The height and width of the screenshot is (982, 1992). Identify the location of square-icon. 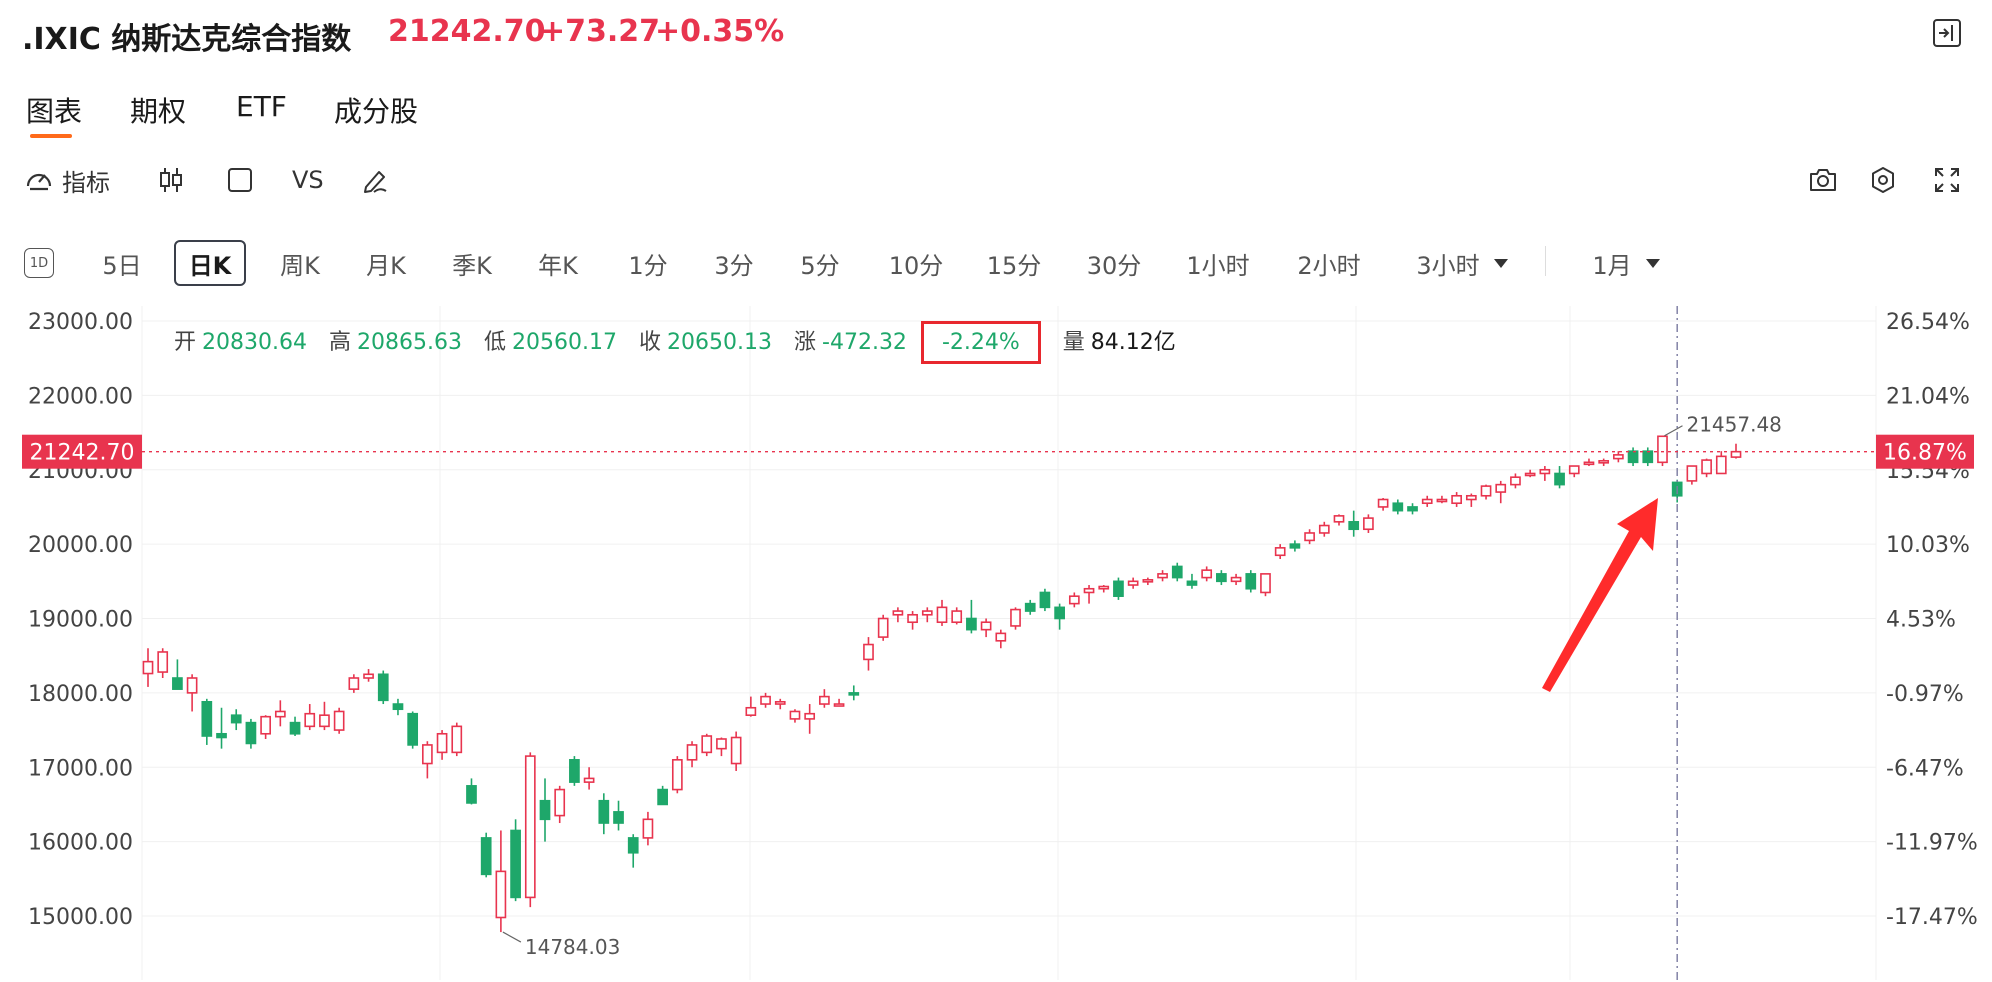
(240, 180).